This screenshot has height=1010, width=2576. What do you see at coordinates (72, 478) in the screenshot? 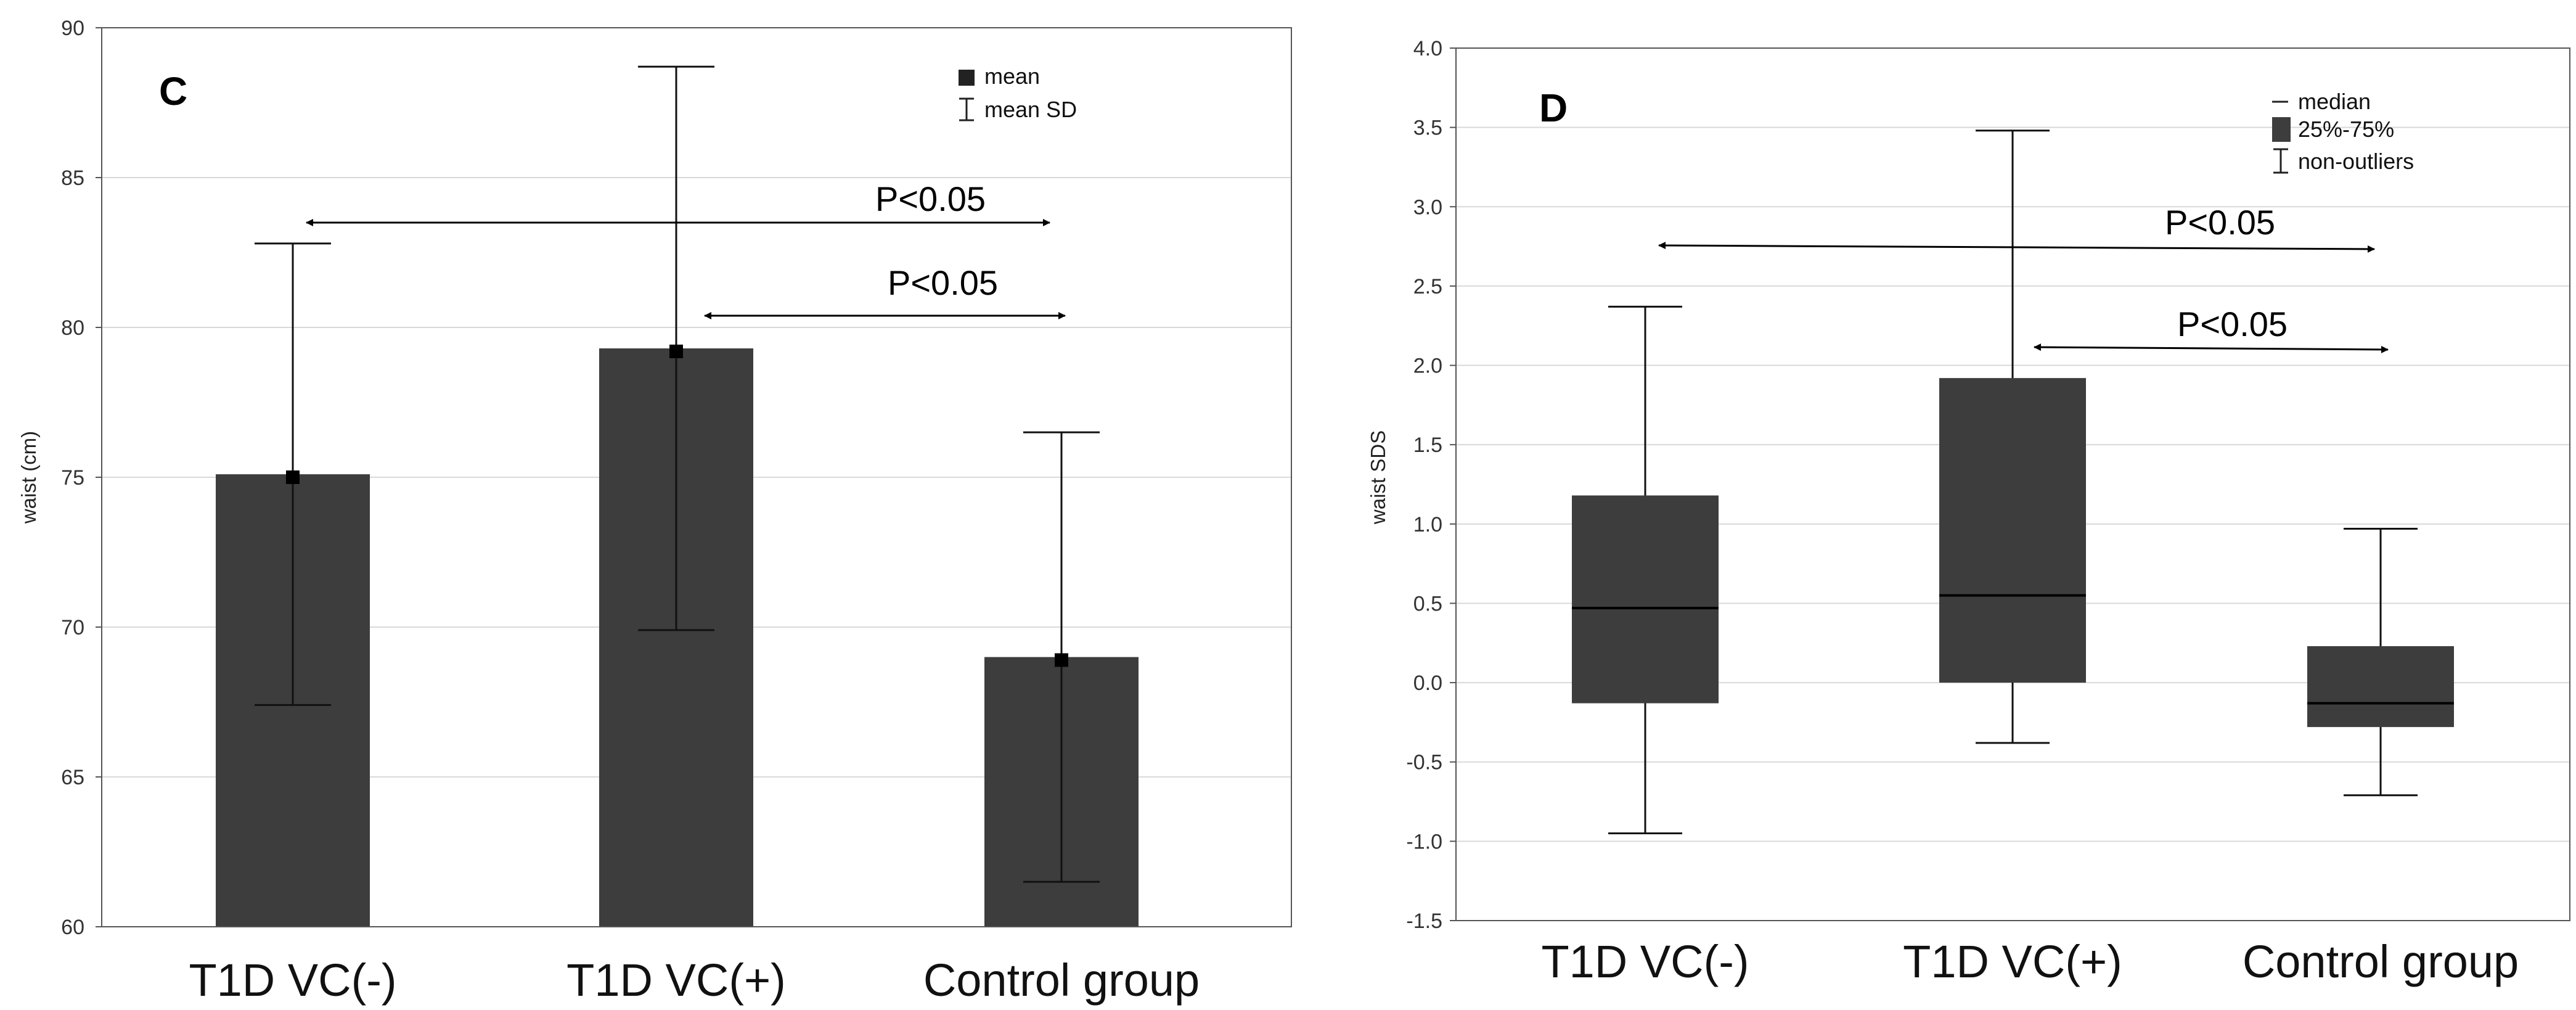
I see `c-tick-label: 75` at bounding box center [72, 478].